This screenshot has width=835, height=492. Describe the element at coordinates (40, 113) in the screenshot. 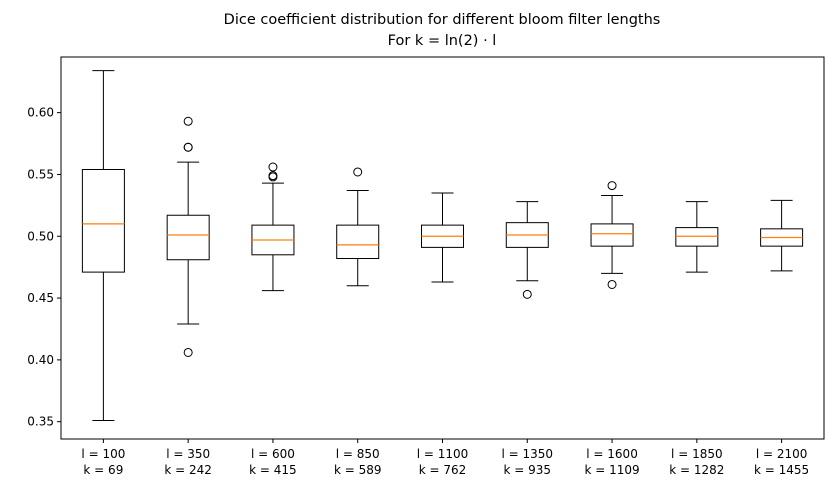

I see `y-tick-label-5: 0.60` at that location.